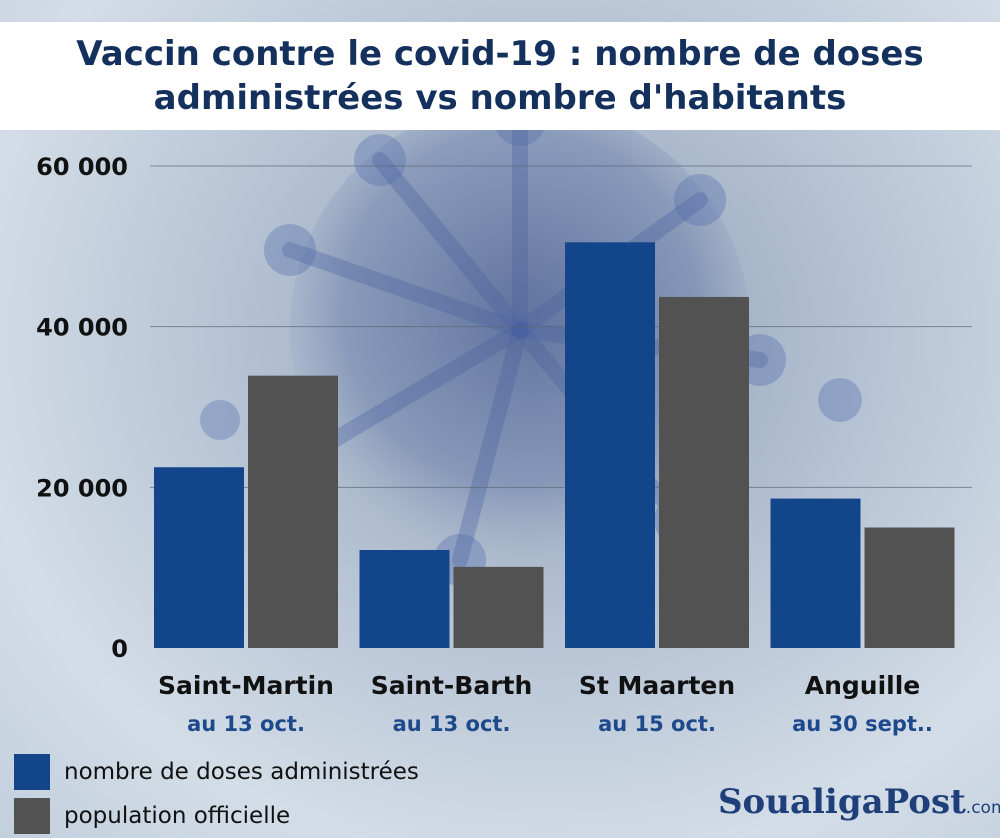  Describe the element at coordinates (119, 649) in the screenshot. I see `y-tick-label: 0` at that location.